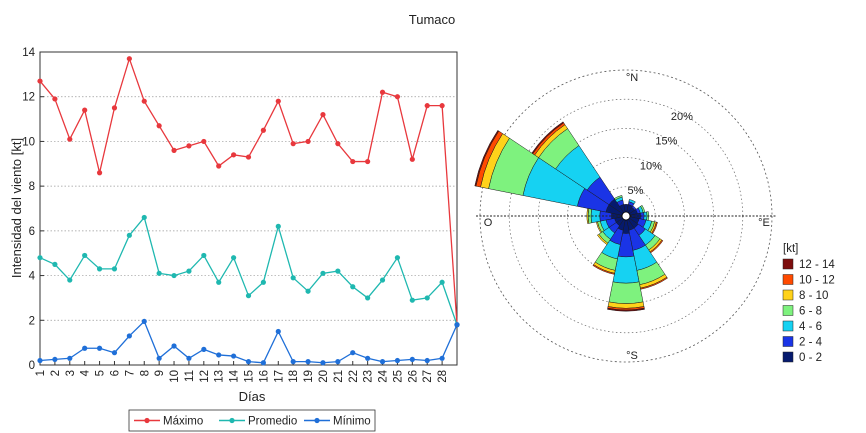 The height and width of the screenshot is (433, 866). What do you see at coordinates (294, 376) in the screenshot?
I see `x-tick-label: 18` at bounding box center [294, 376].